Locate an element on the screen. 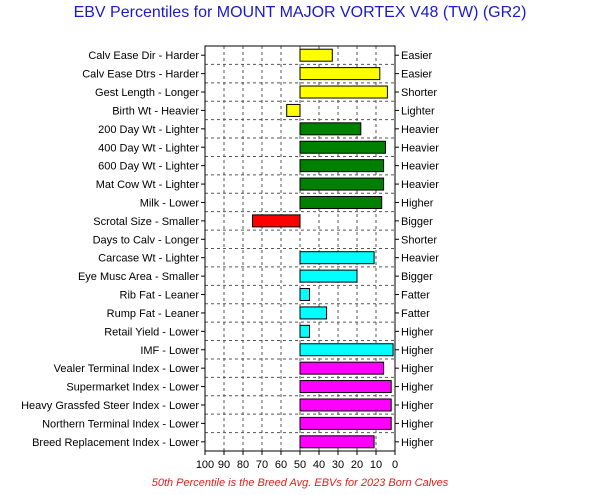 The height and width of the screenshot is (495, 600). row-label-left: 600 Day Wt - Lighter is located at coordinates (148, 167).